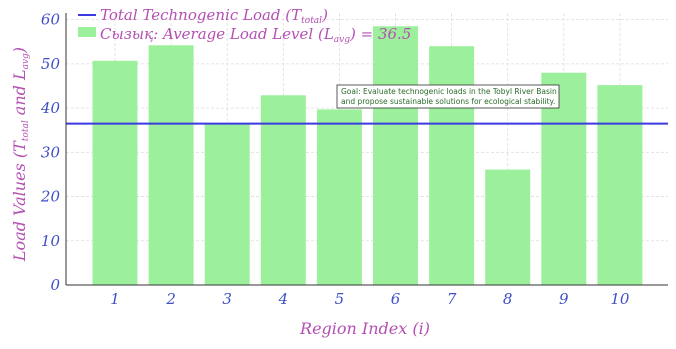 The width and height of the screenshot is (676, 349). What do you see at coordinates (115, 299) in the screenshot?
I see `x-tick-label: 1` at bounding box center [115, 299].